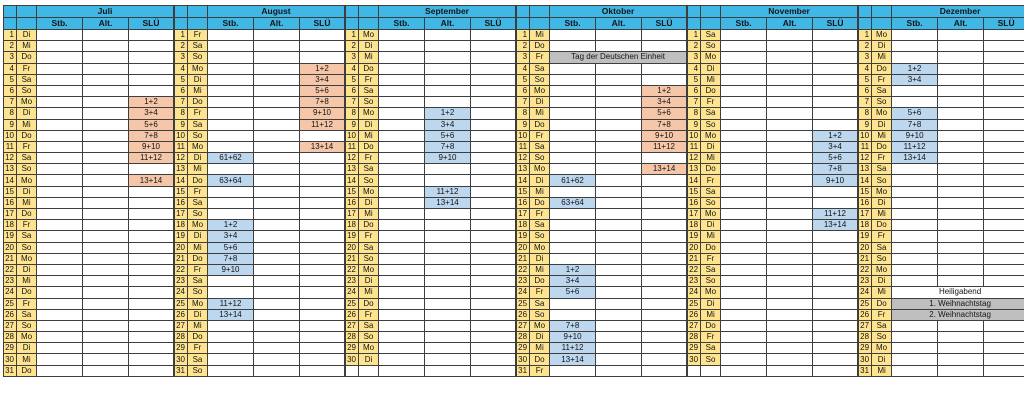  I want to click on day-number: 30, so click(181, 359).